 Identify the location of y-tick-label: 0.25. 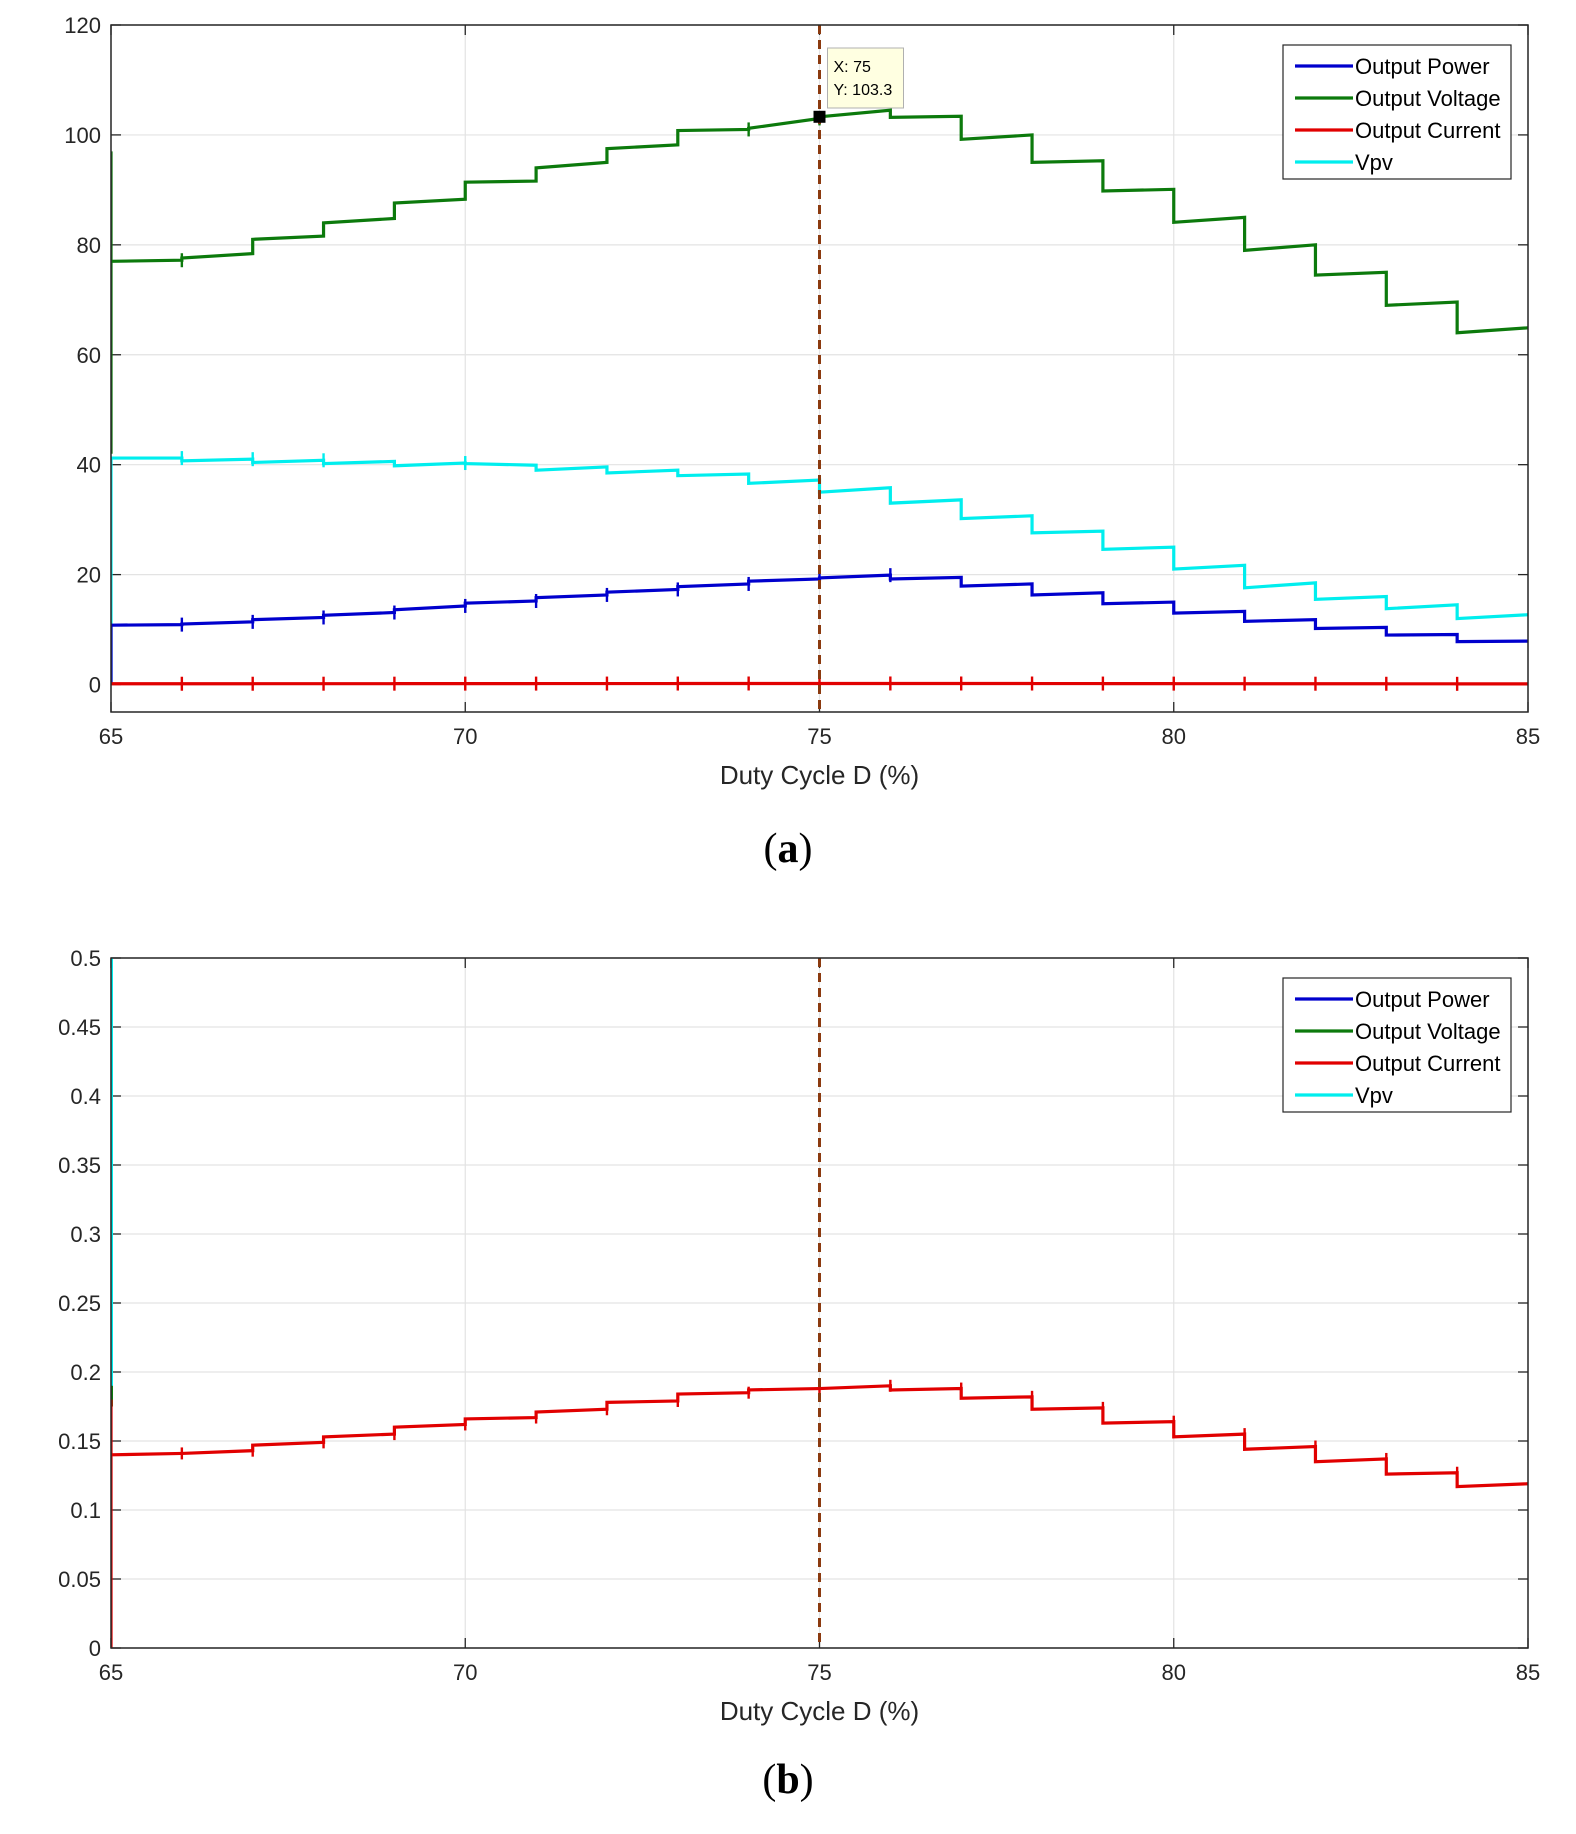
(79, 1303).